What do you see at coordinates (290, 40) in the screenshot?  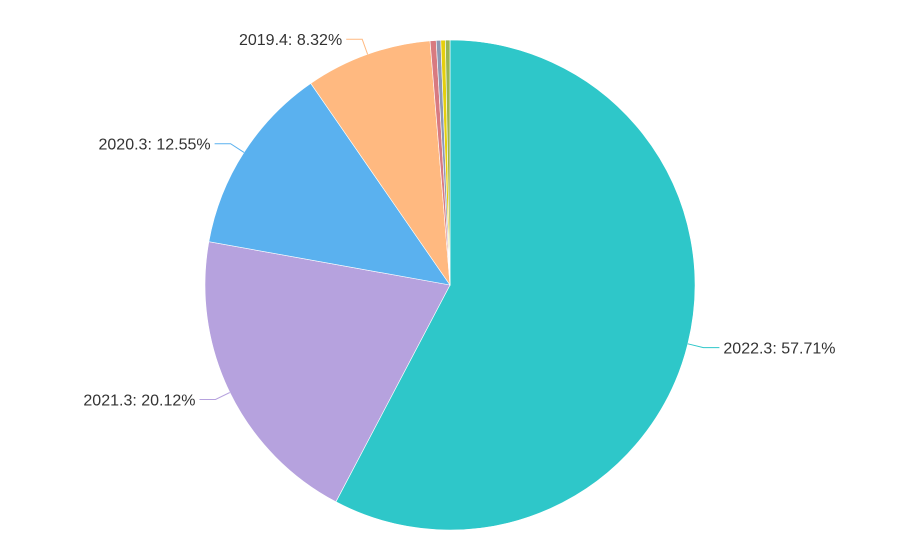 I see `slice-label: 2019.4: 8.32%` at bounding box center [290, 40].